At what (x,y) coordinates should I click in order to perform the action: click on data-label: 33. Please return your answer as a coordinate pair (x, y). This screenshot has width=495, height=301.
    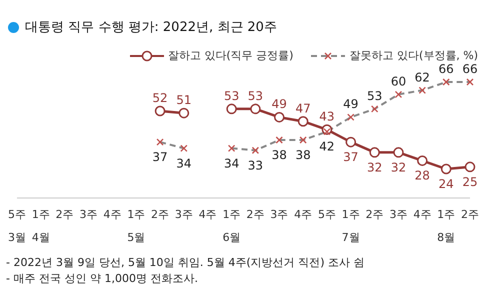
    Looking at the image, I should click on (256, 165).